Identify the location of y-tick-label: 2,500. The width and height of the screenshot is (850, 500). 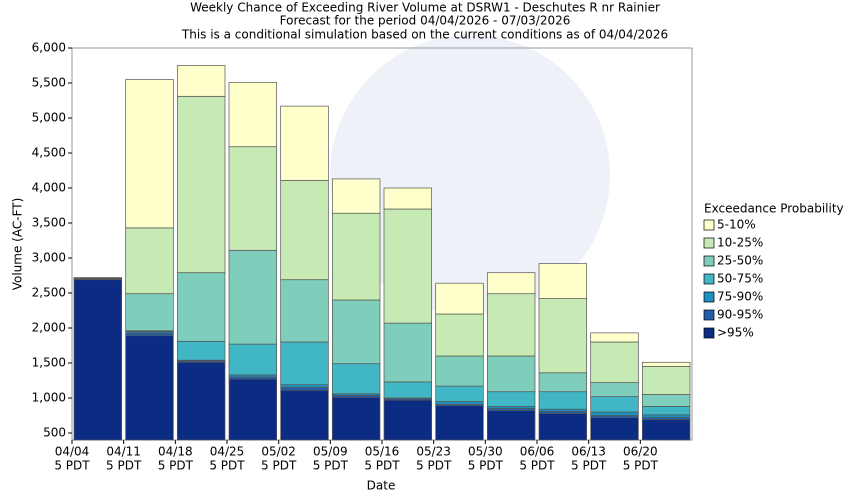
(49, 293).